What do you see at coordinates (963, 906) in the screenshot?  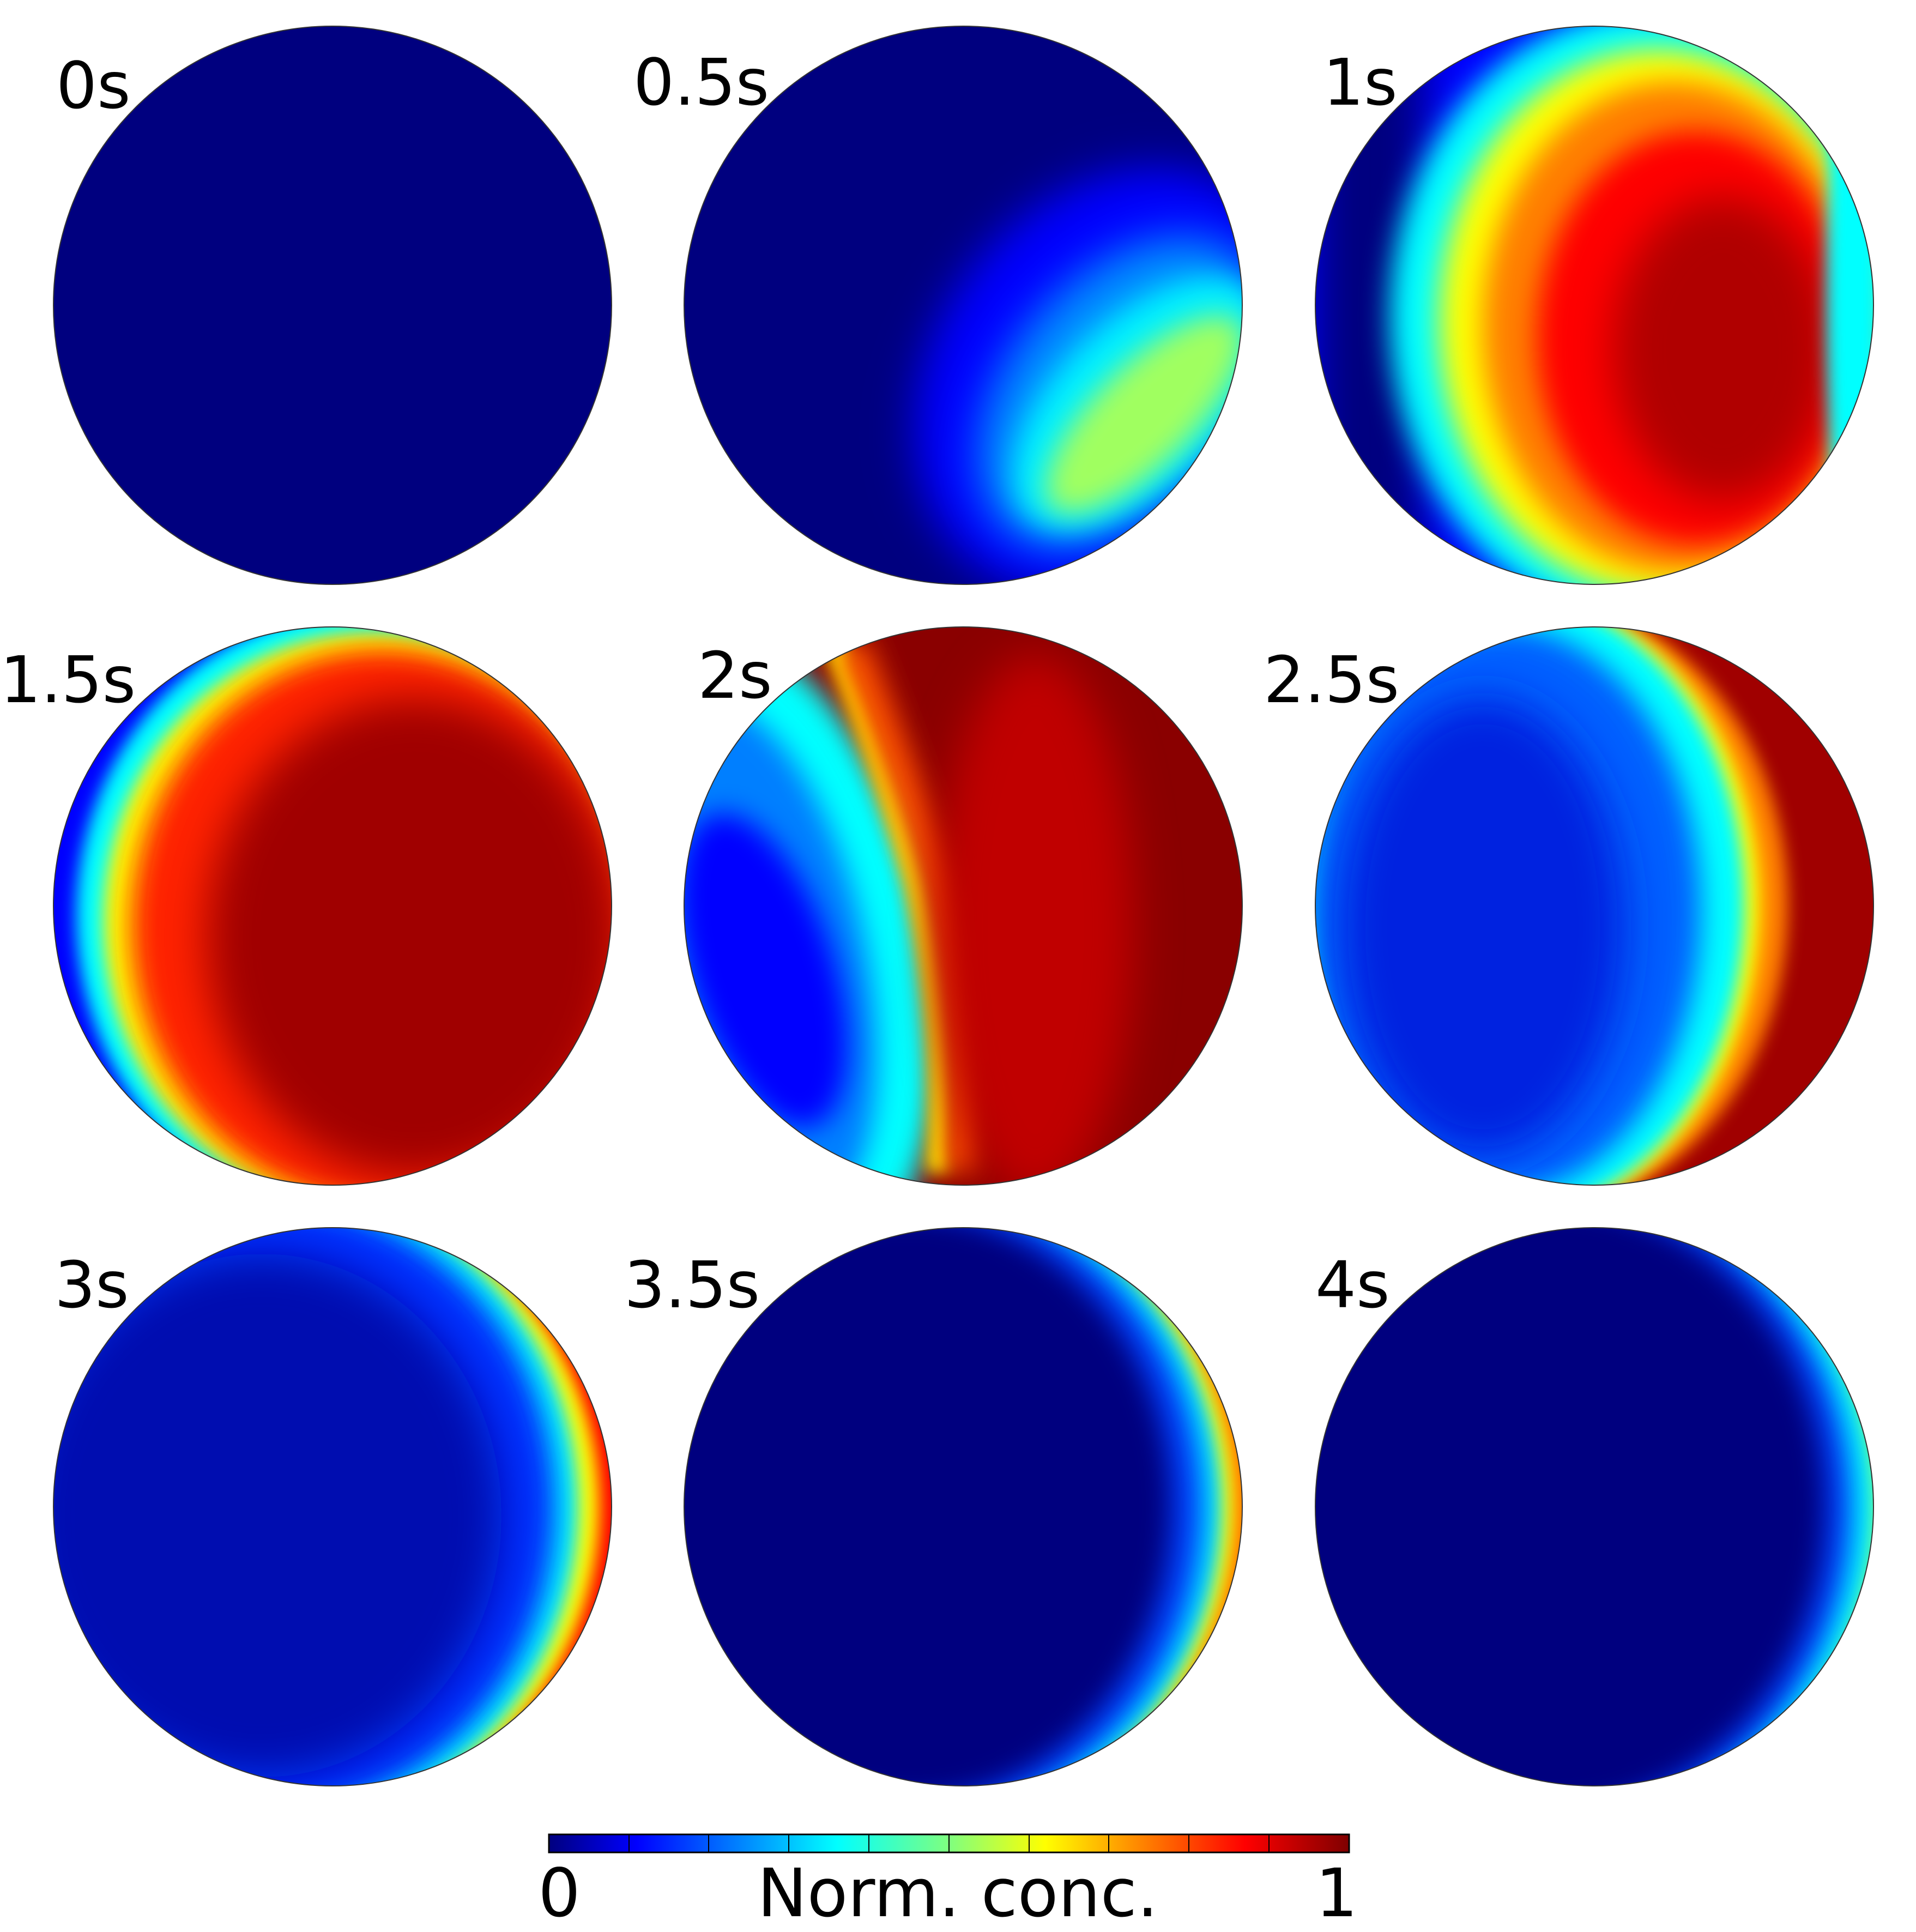 I see `panel-2s` at bounding box center [963, 906].